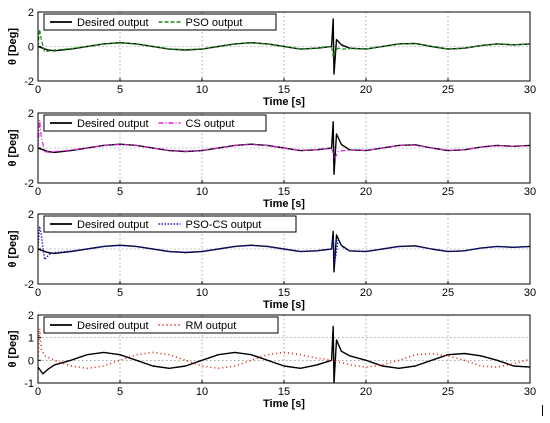 The width and height of the screenshot is (550, 423). I want to click on legend: Desired output CS output, so click(155, 123).